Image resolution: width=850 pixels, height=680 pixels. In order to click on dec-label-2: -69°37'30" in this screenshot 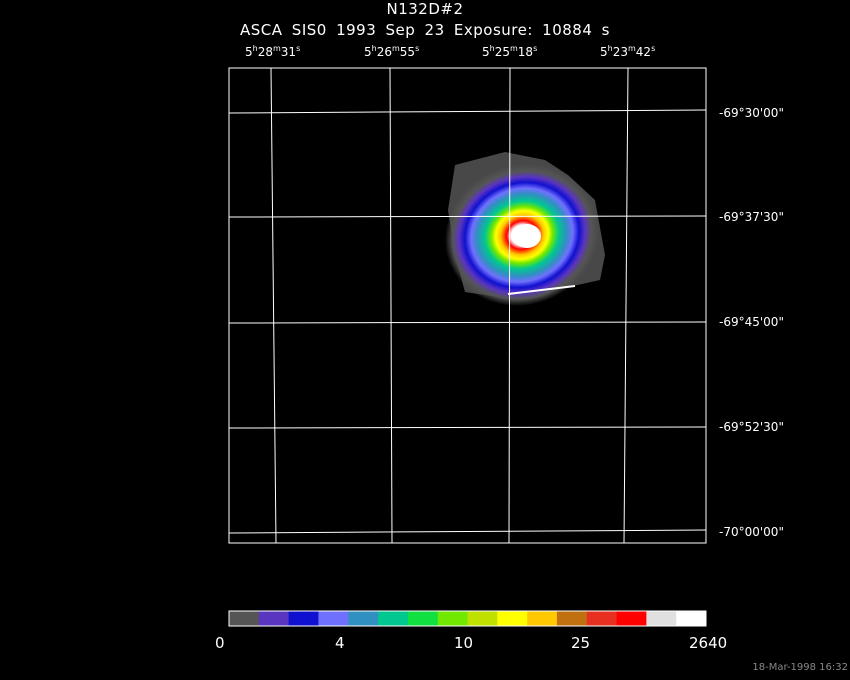, I will do `click(751, 217)`.